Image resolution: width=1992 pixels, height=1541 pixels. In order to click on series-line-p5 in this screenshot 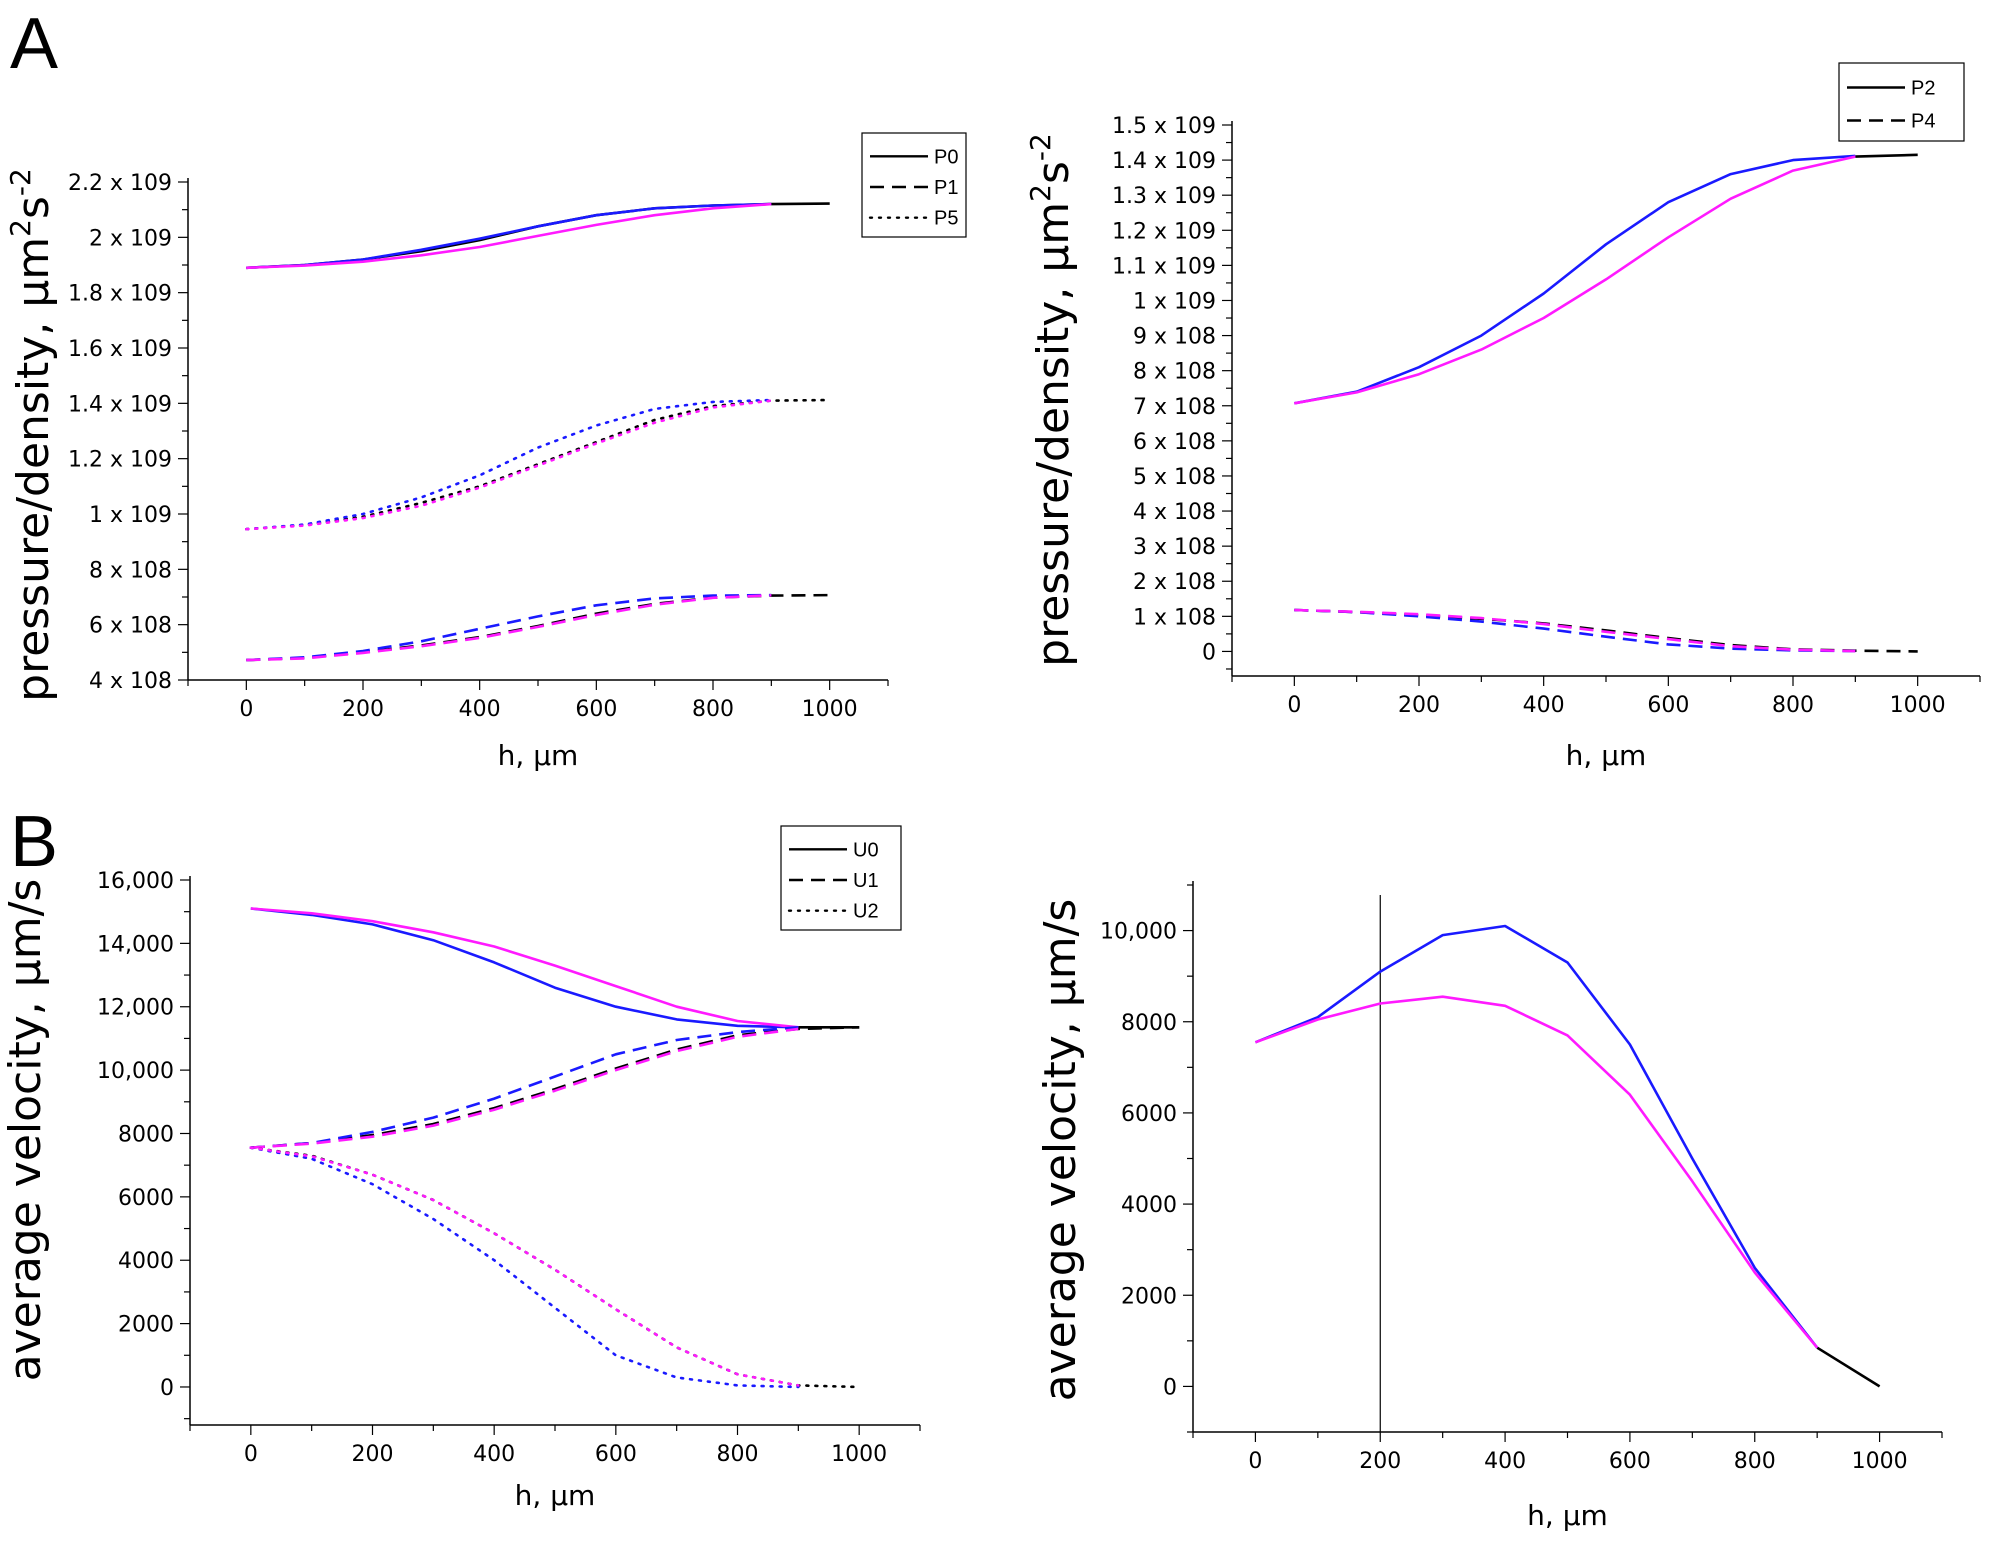, I will do `click(538, 464)`.